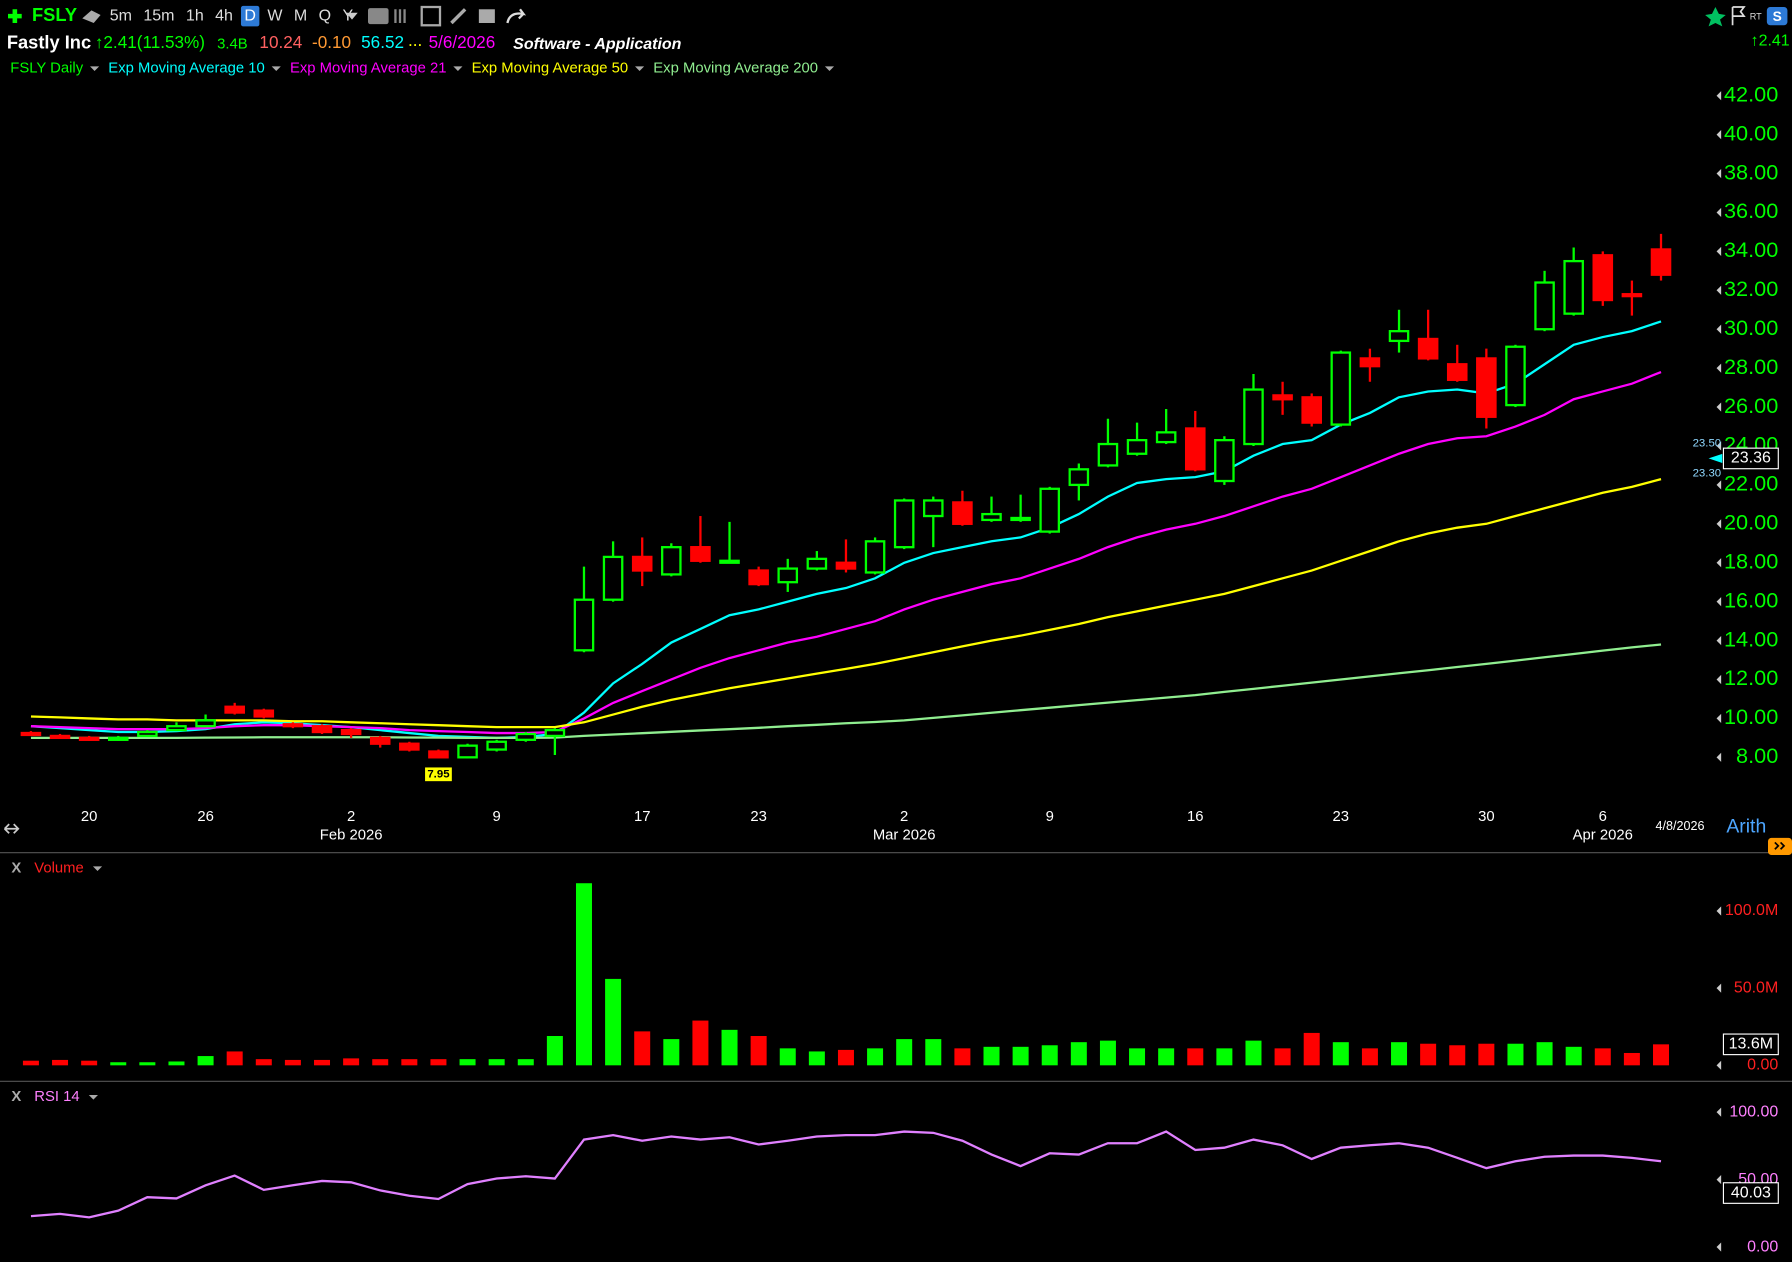  I want to click on symbol: FSLY, so click(54, 14).